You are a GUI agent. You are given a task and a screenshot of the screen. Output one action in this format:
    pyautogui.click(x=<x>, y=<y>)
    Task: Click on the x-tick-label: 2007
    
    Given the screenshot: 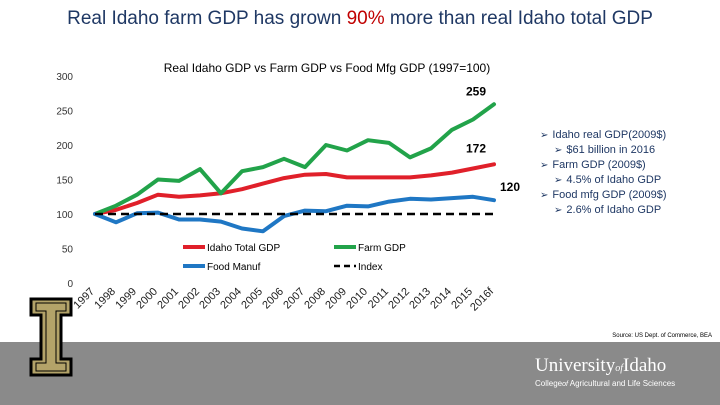 What is the action you would take?
    pyautogui.click(x=294, y=299)
    